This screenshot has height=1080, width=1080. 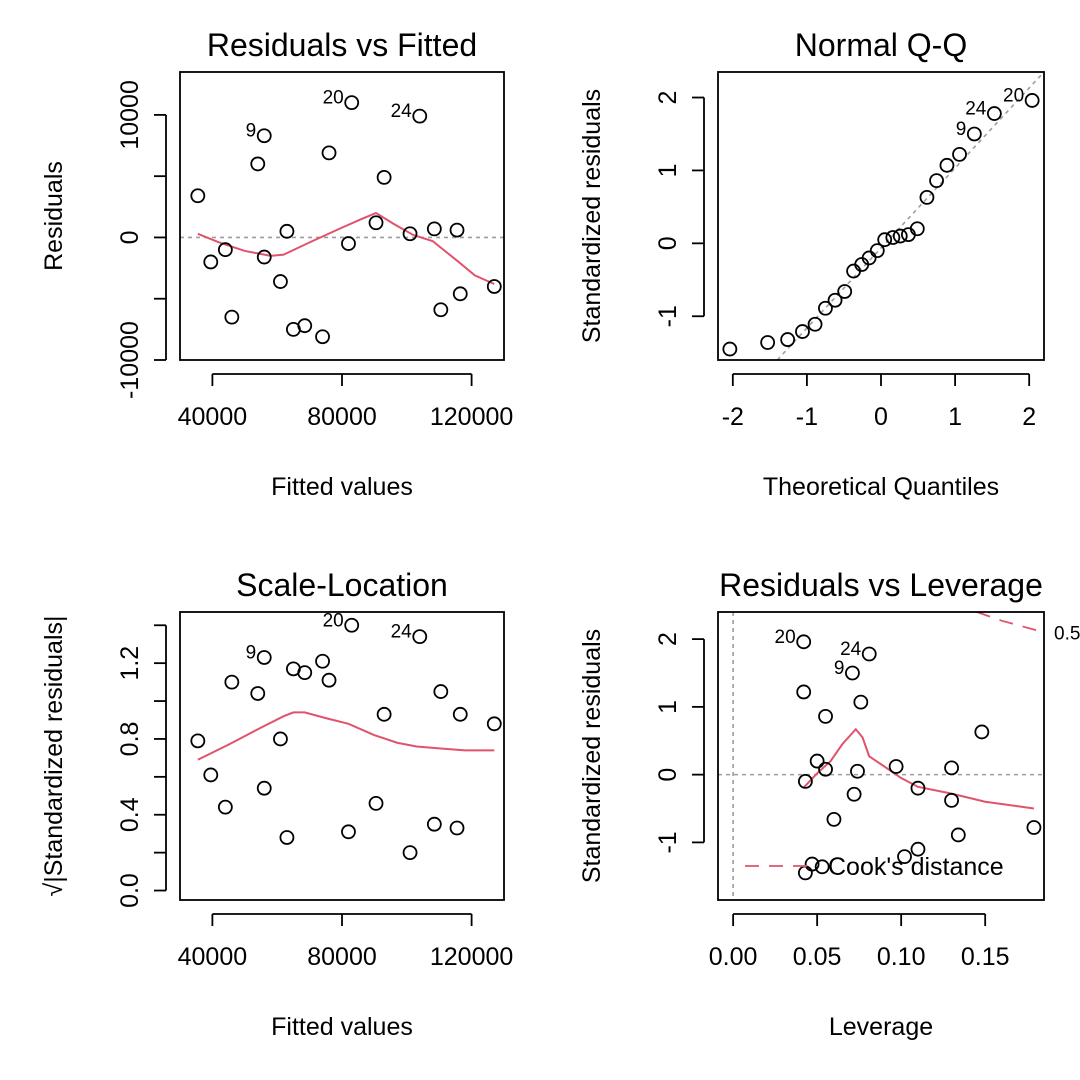 I want to click on y-tick-label: 0.0, so click(x=130, y=890).